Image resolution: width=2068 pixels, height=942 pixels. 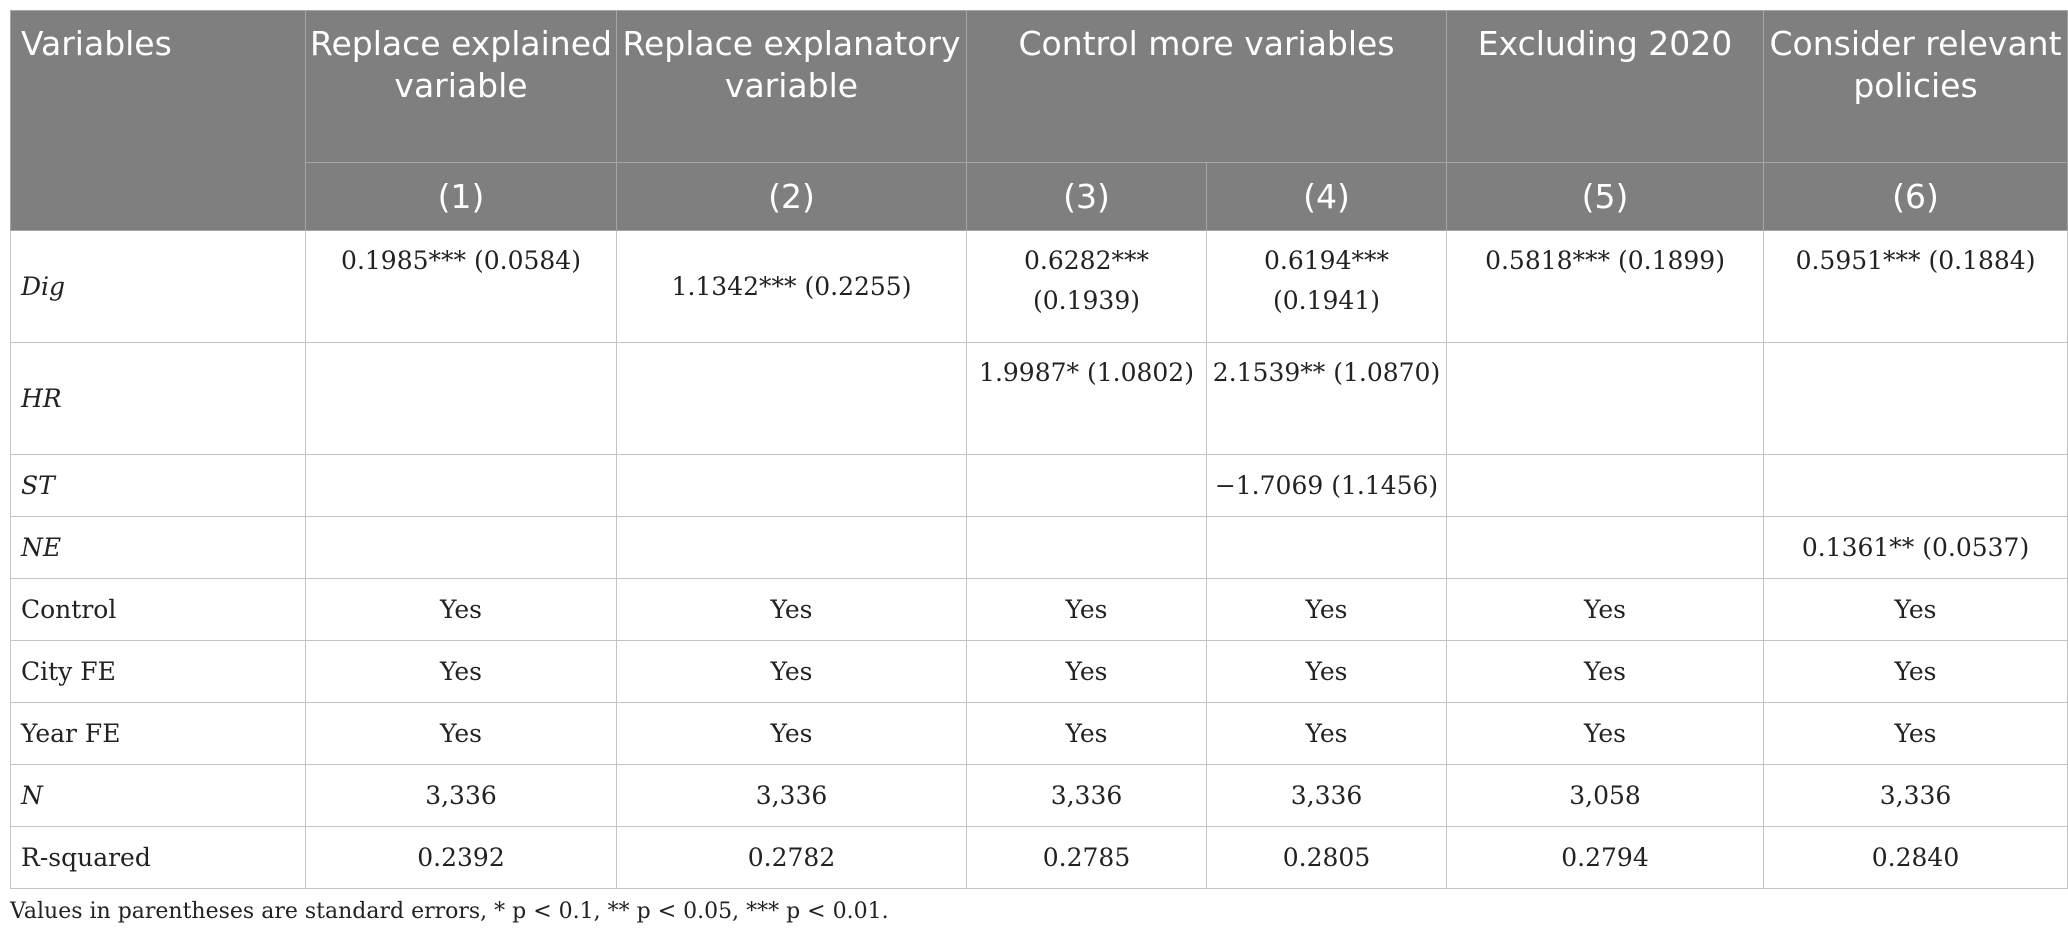 I want to click on row-label: N, so click(x=158, y=795).